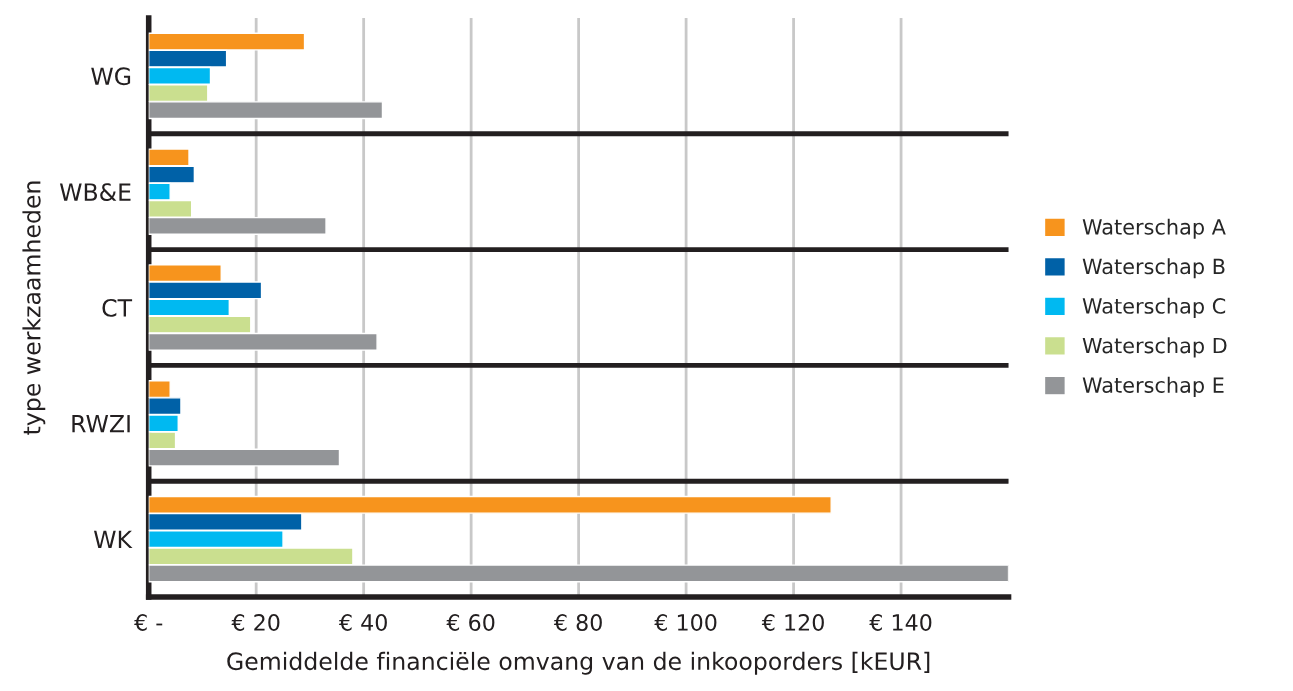 The height and width of the screenshot is (691, 1293). I want to click on y-axis-title: type werkzaamheden, so click(34, 308).